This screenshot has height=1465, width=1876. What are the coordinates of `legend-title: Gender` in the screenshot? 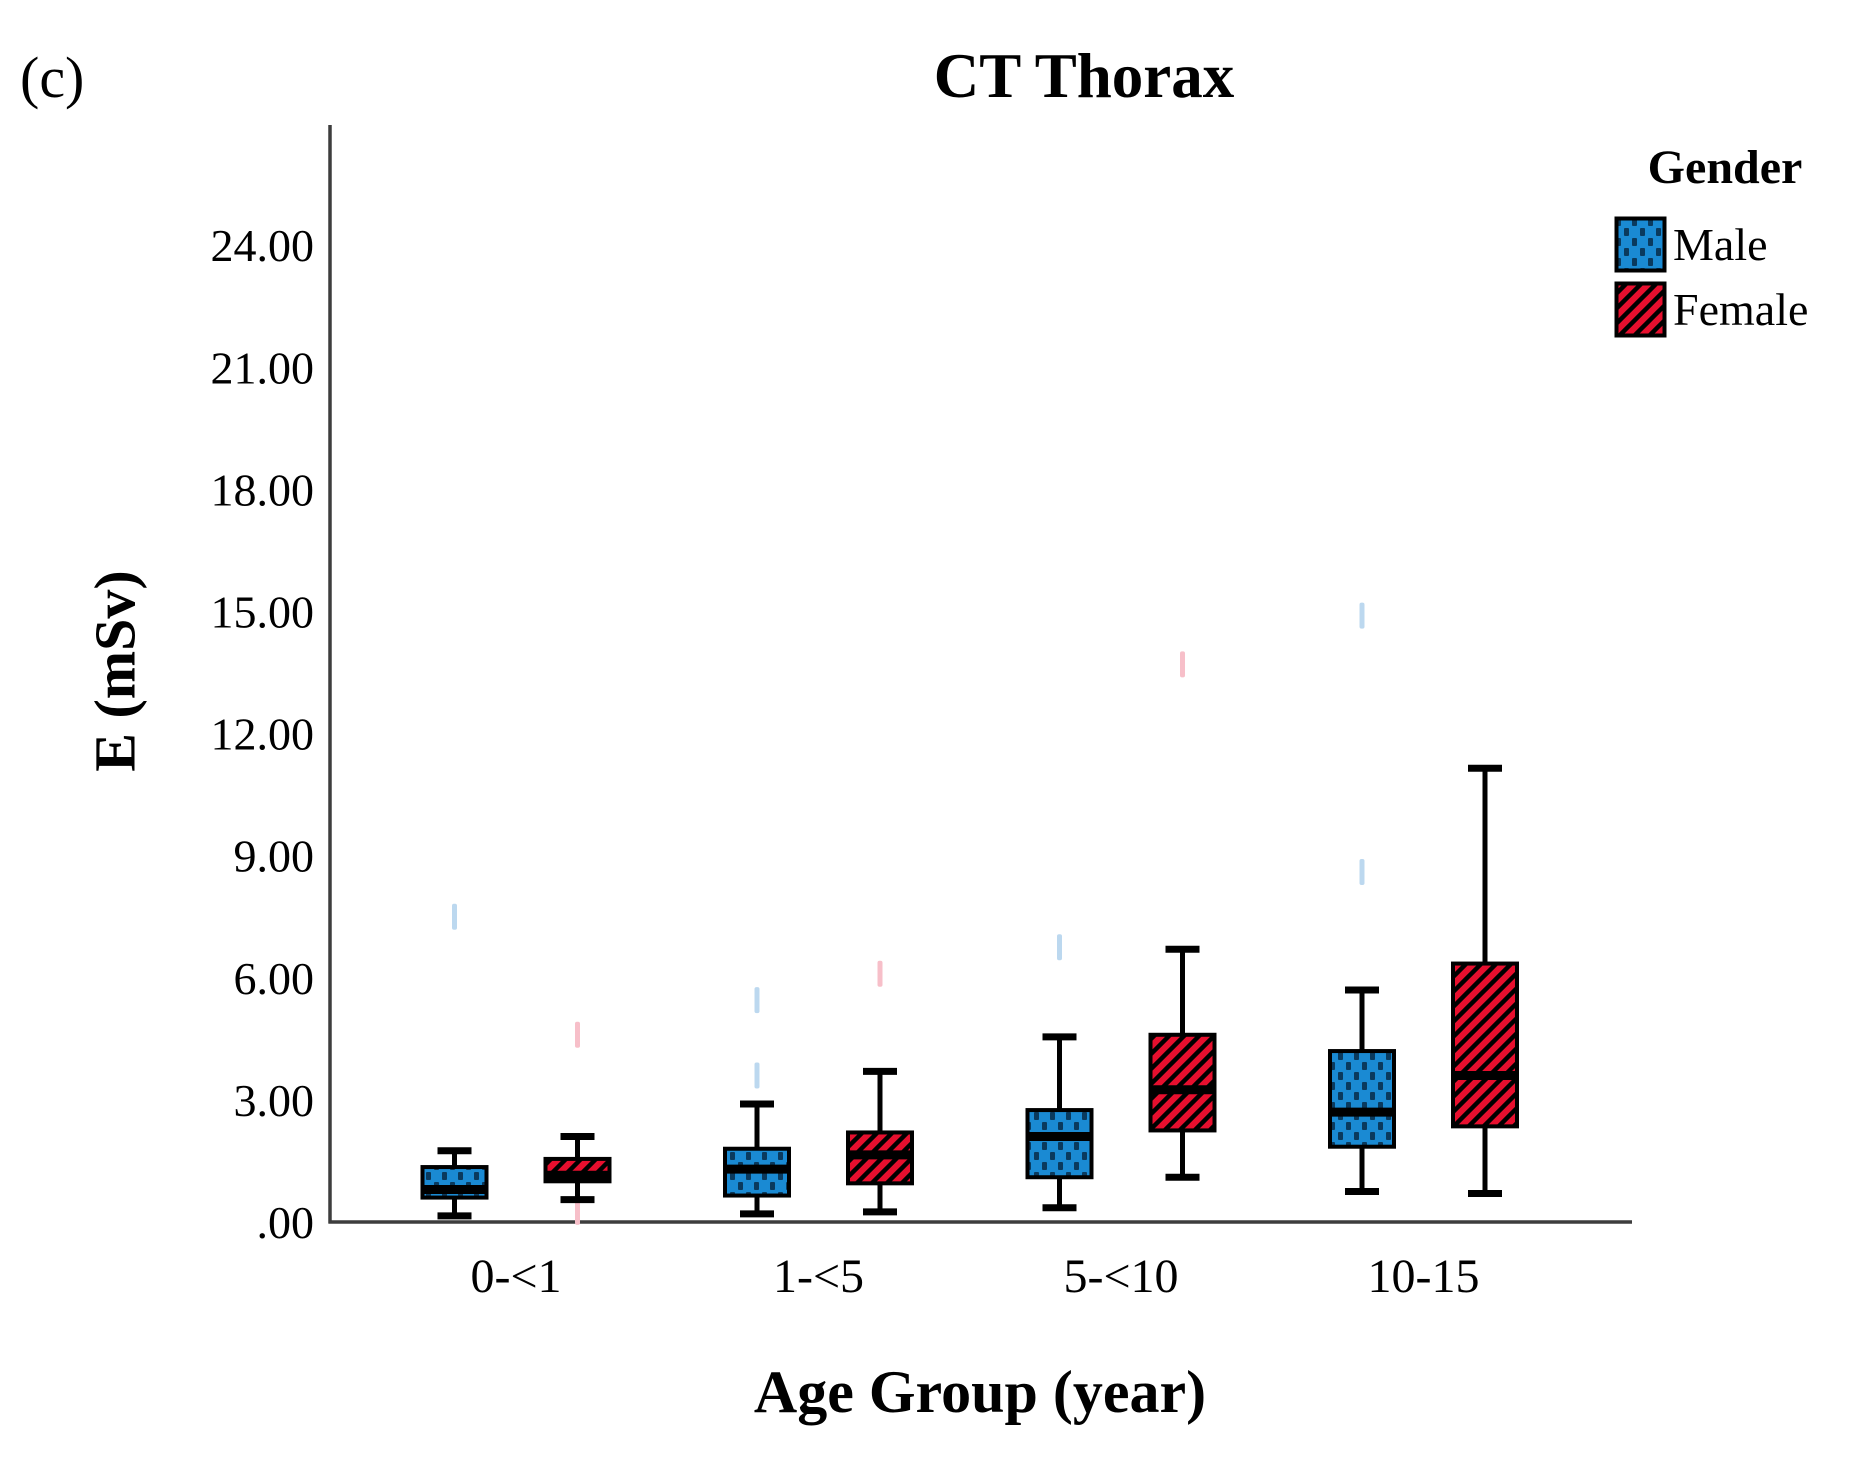 It's located at (1725, 167).